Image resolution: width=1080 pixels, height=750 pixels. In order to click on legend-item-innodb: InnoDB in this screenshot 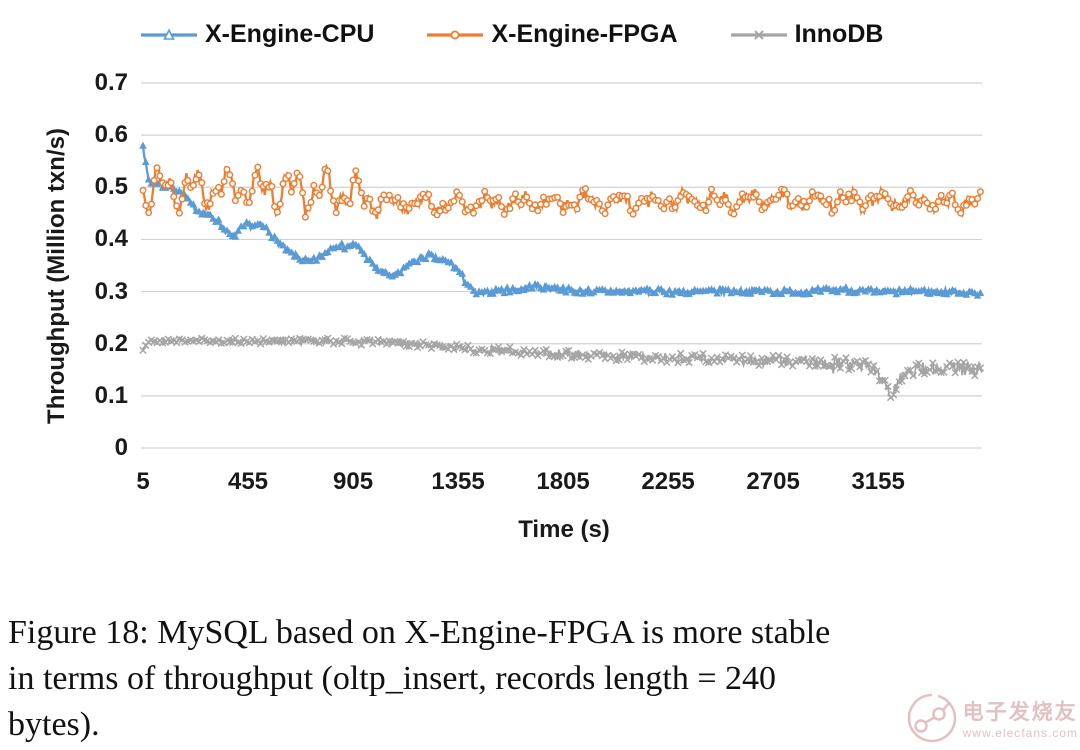, I will do `click(807, 34)`.